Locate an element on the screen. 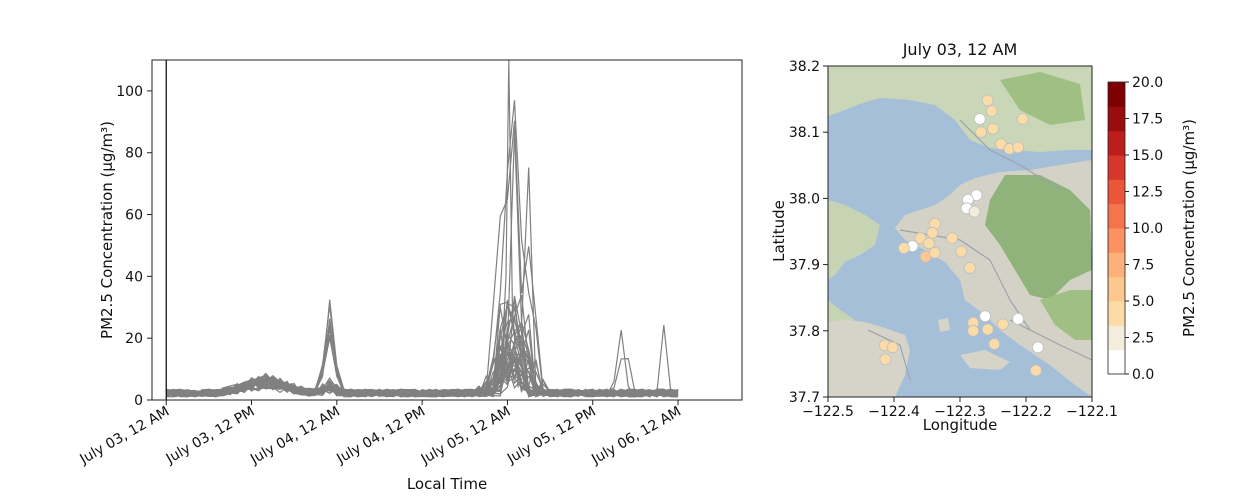 This screenshot has width=1248, height=499. map-x-tick-label: −122.2 is located at coordinates (1026, 412).